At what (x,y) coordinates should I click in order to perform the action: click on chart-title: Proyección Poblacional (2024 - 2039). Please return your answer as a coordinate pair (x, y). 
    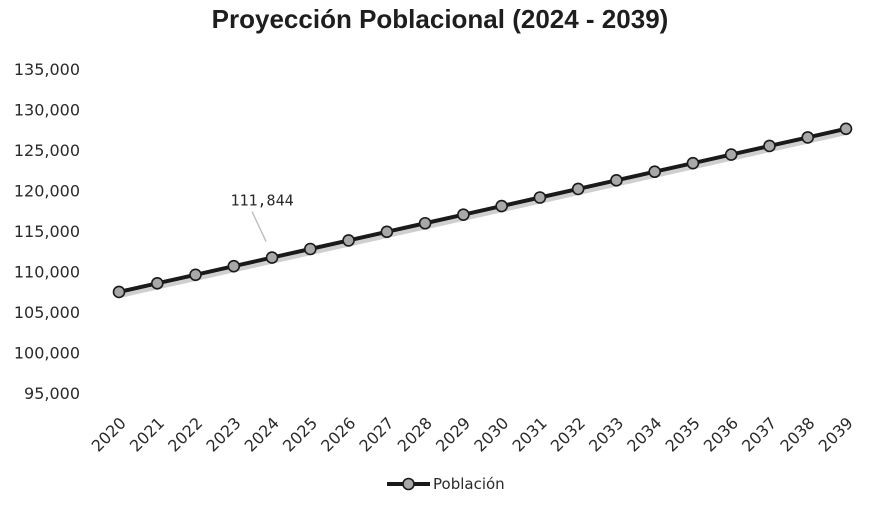
    Looking at the image, I should click on (440, 19).